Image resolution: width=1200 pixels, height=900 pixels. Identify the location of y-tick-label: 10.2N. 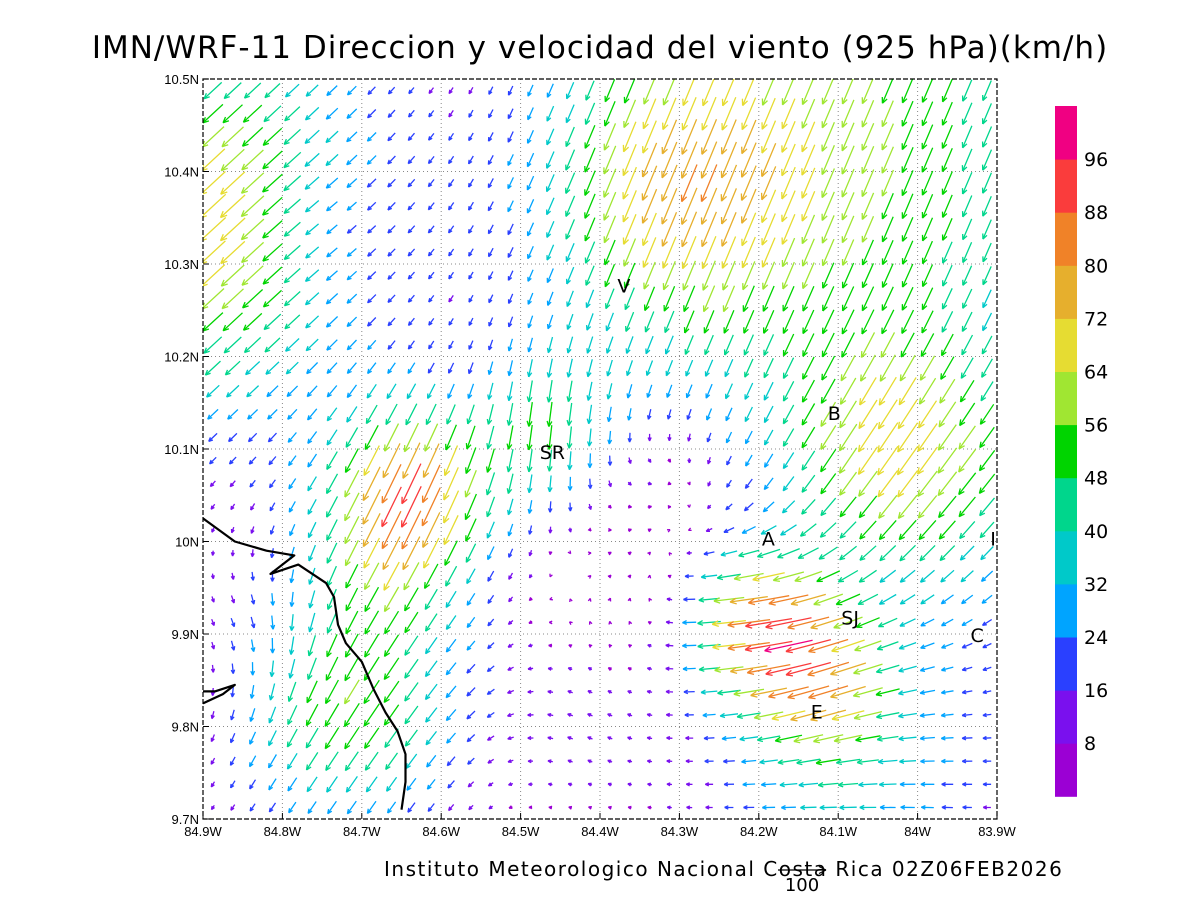
(181, 357).